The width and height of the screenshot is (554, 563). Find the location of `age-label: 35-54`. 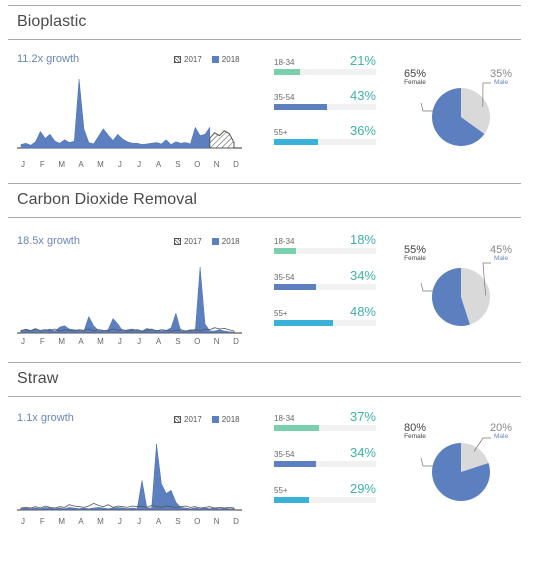

age-label: 35-54 is located at coordinates (284, 454).